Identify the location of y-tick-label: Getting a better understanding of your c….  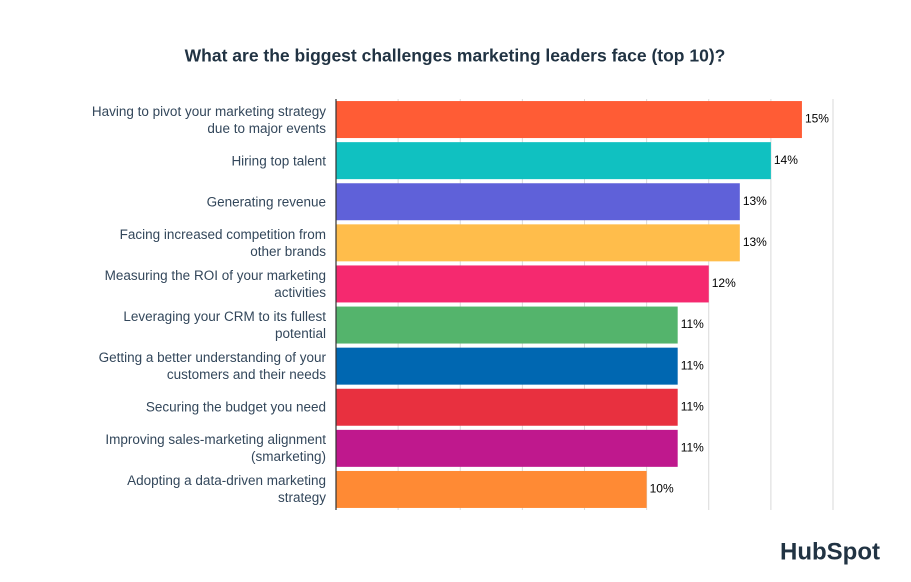
(212, 366).